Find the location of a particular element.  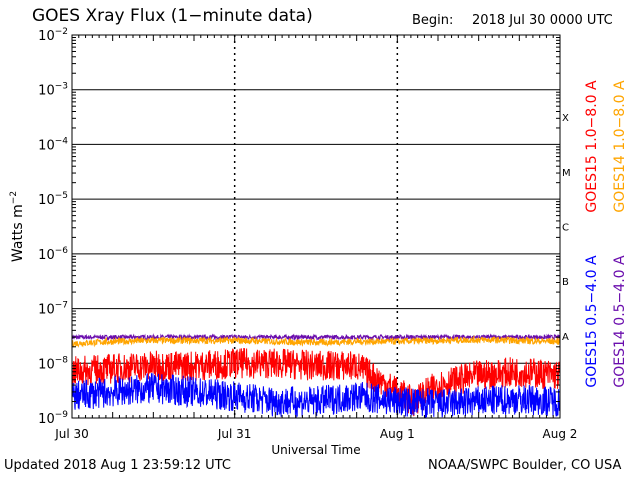

y-tick-label: 10⁻³ is located at coordinates (53, 90).